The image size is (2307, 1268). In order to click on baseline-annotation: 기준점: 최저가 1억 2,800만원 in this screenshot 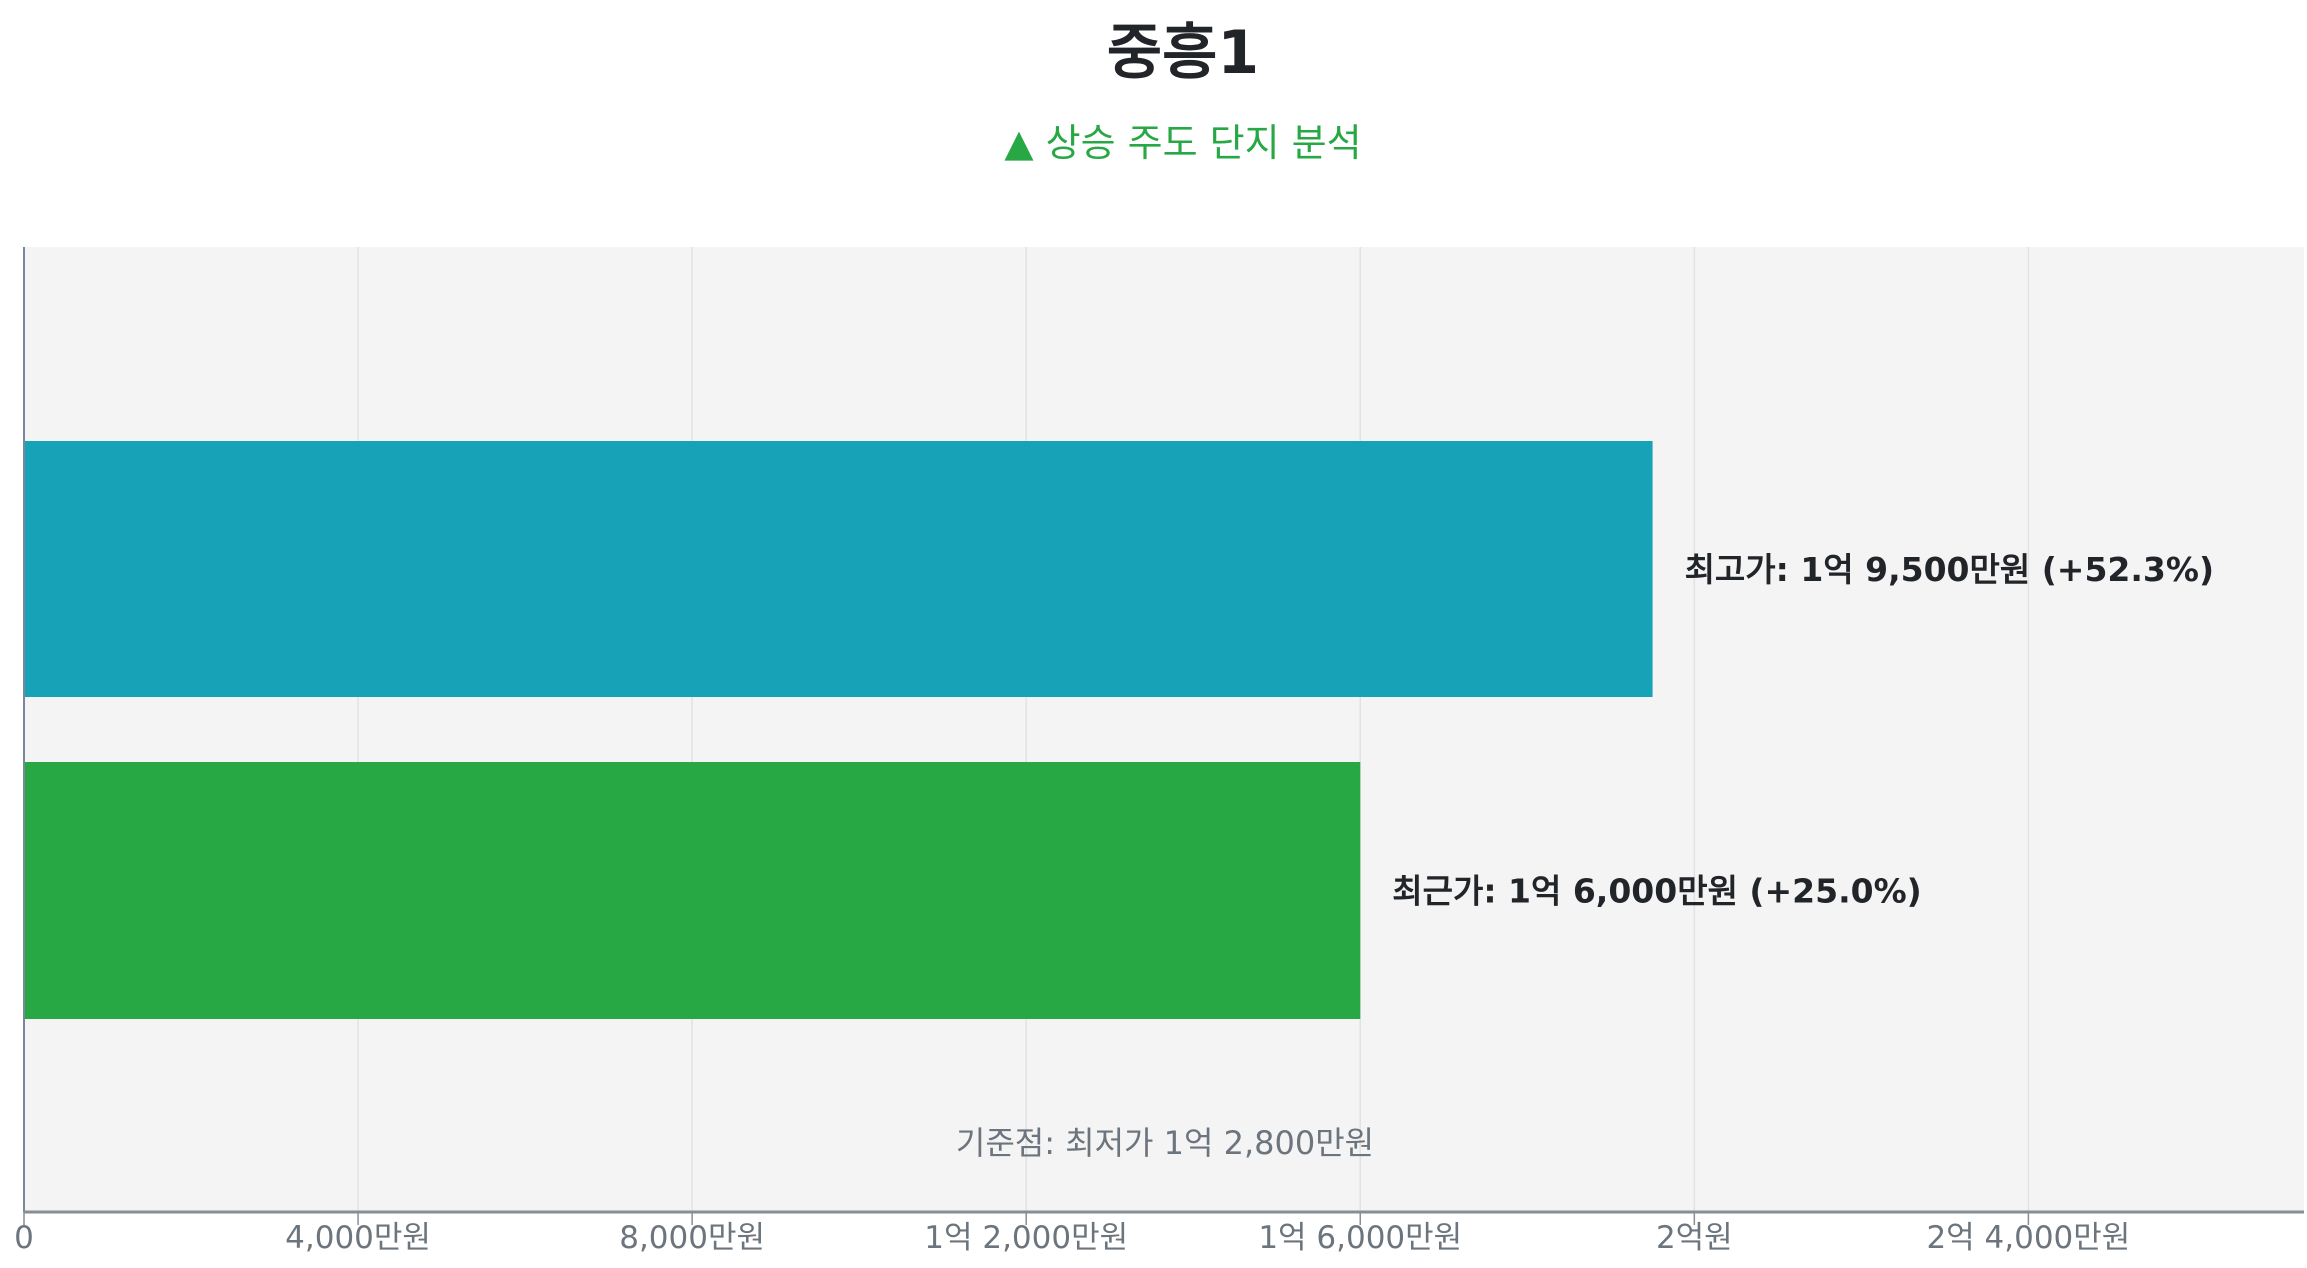, I will do `click(1165, 1143)`.